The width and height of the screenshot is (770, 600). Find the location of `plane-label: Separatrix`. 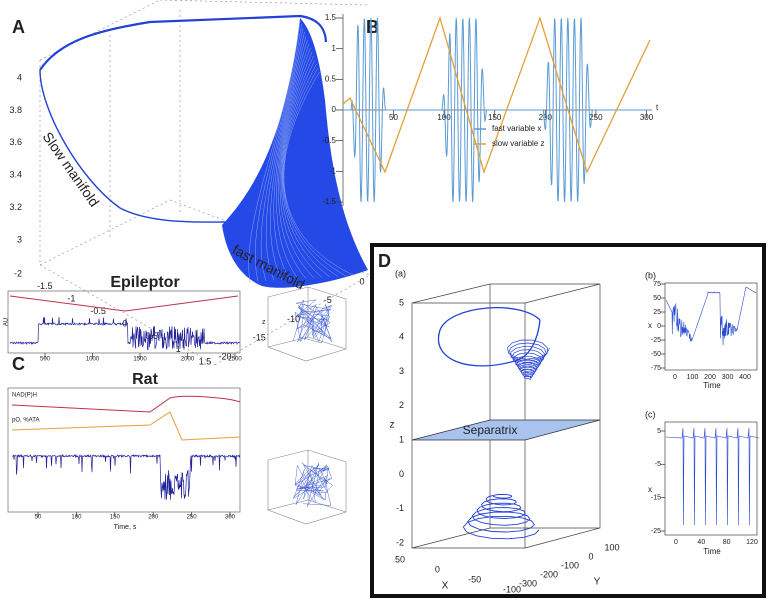

plane-label: Separatrix is located at coordinates (490, 430).